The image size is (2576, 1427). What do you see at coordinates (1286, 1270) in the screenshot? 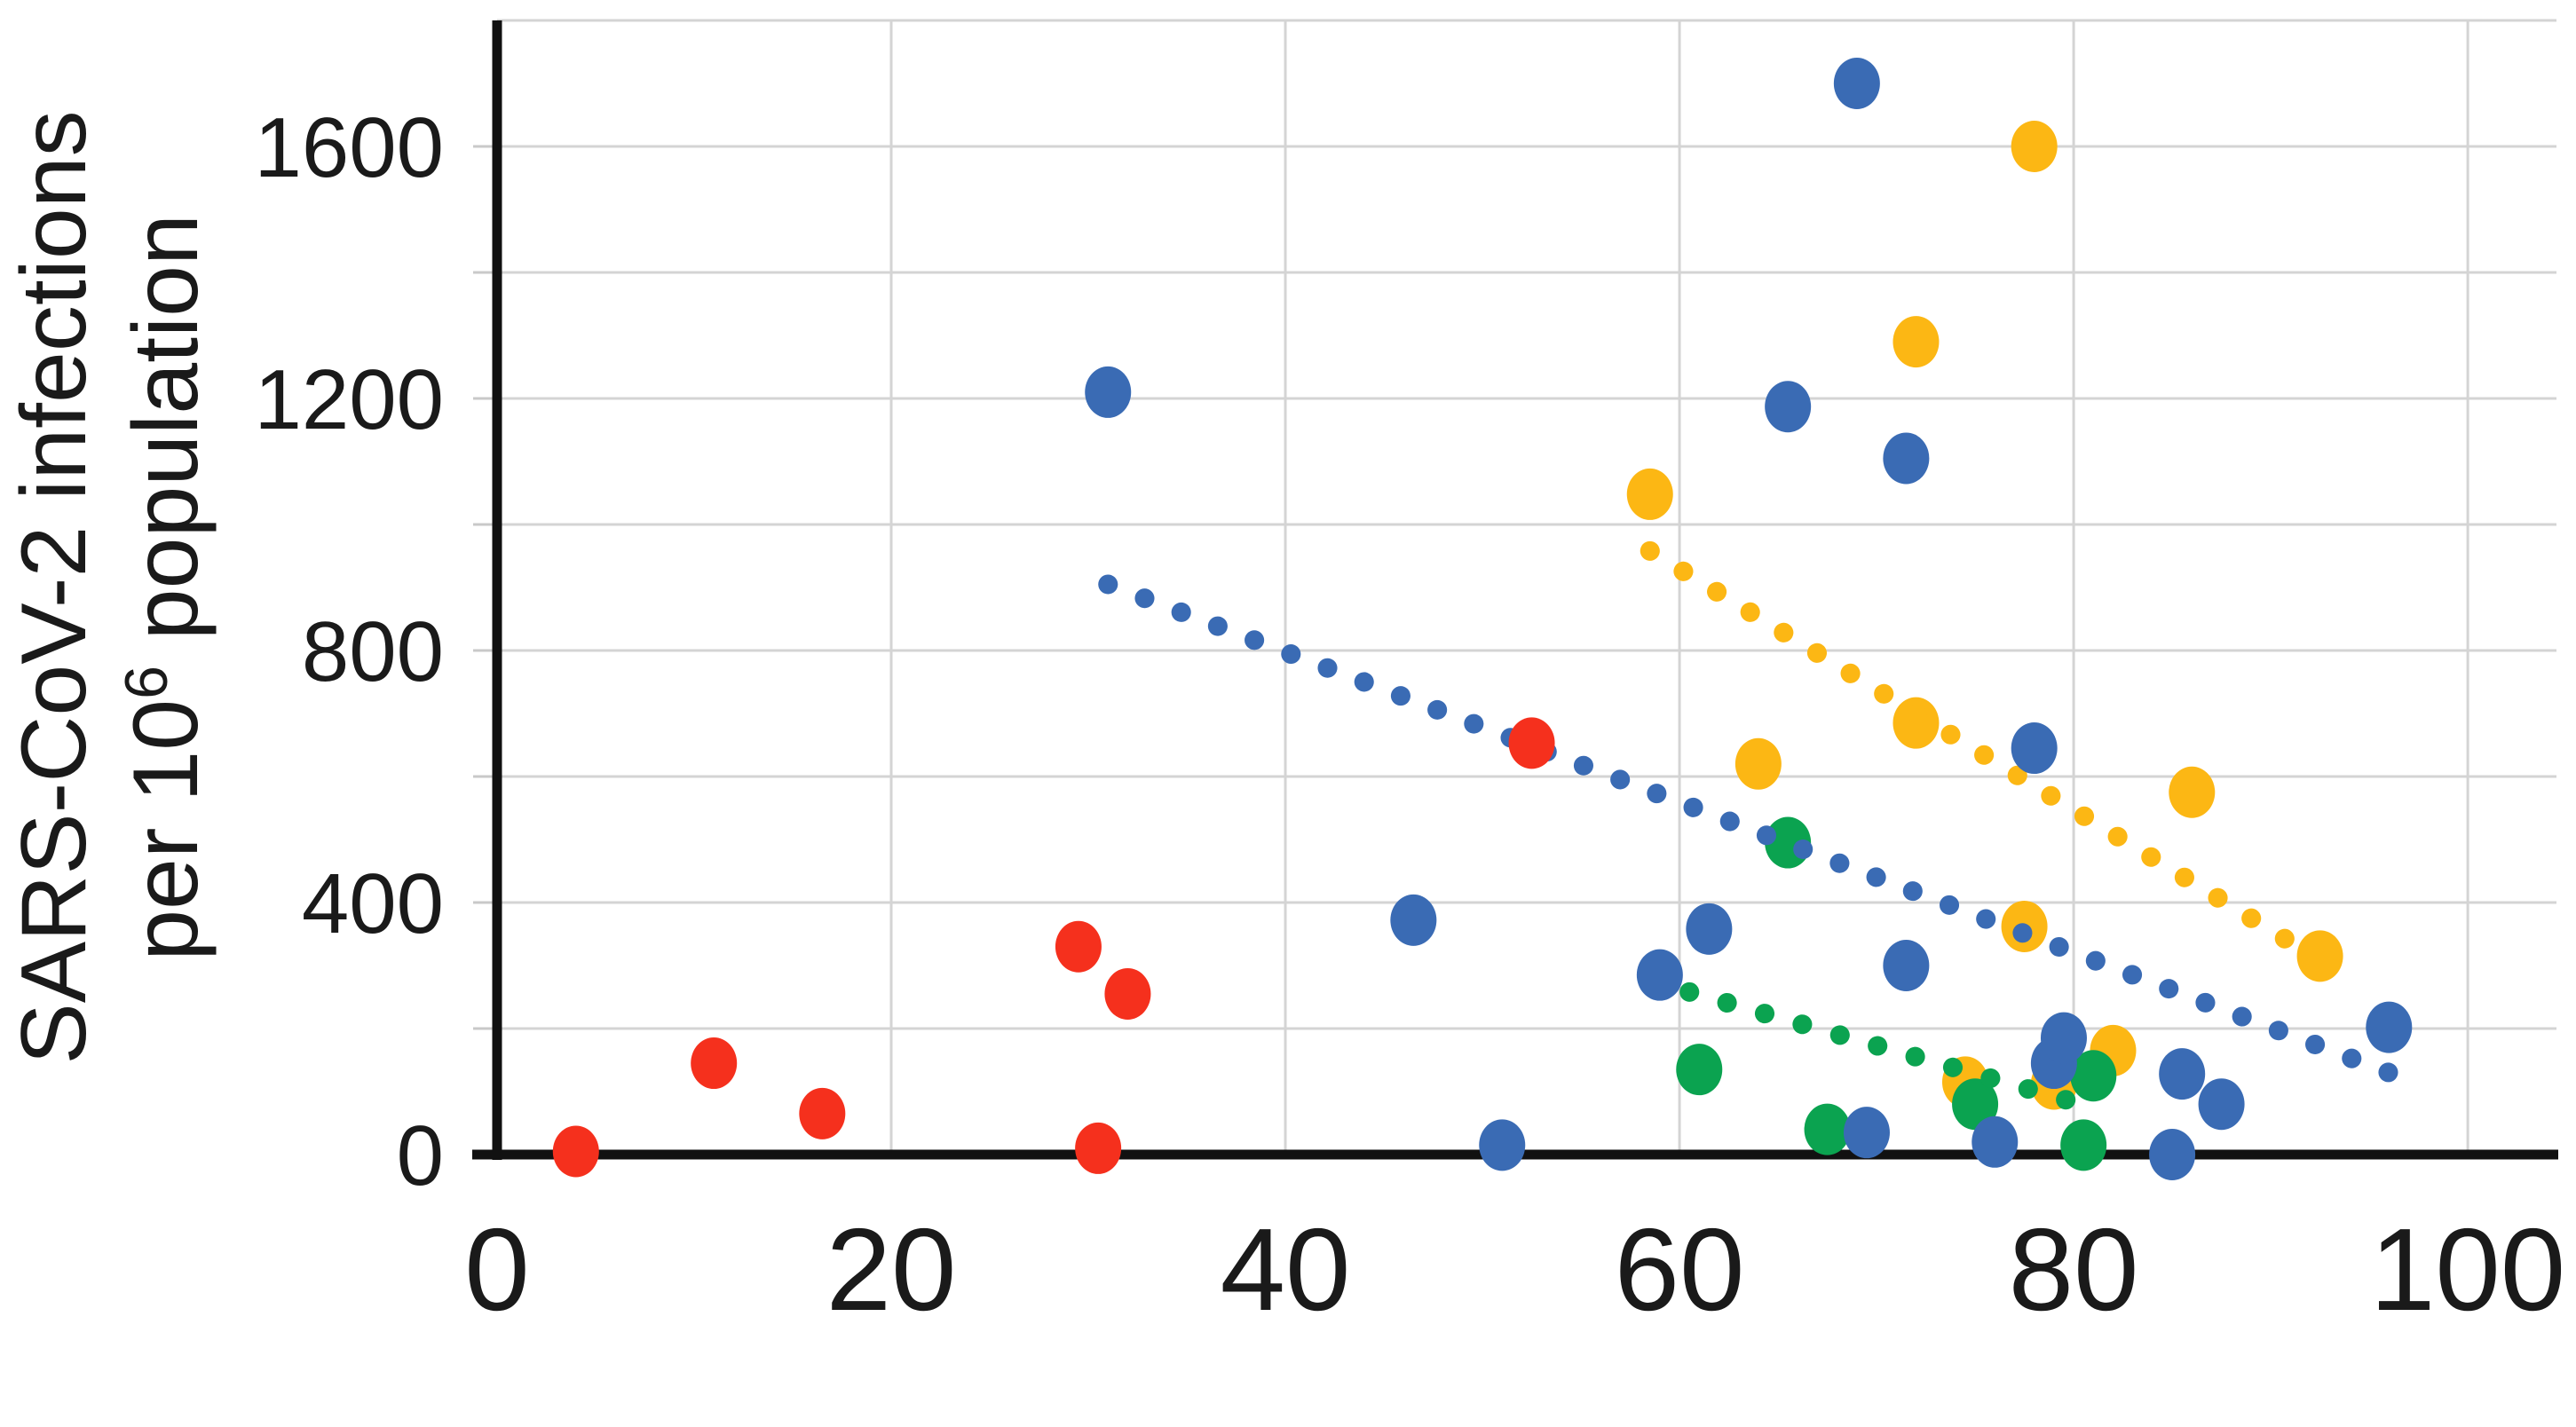
I see `x-tick-label: 40` at bounding box center [1286, 1270].